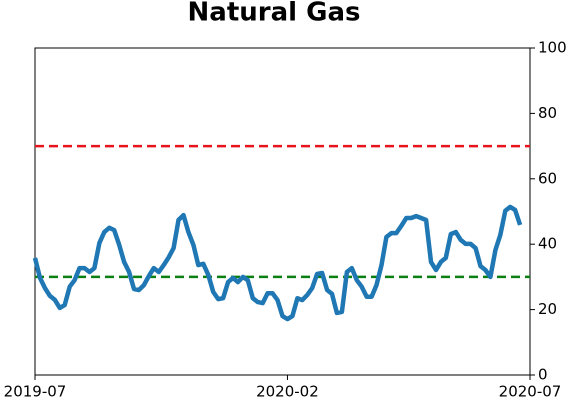 The width and height of the screenshot is (571, 402). I want to click on y-tick-label: 80, so click(547, 113).